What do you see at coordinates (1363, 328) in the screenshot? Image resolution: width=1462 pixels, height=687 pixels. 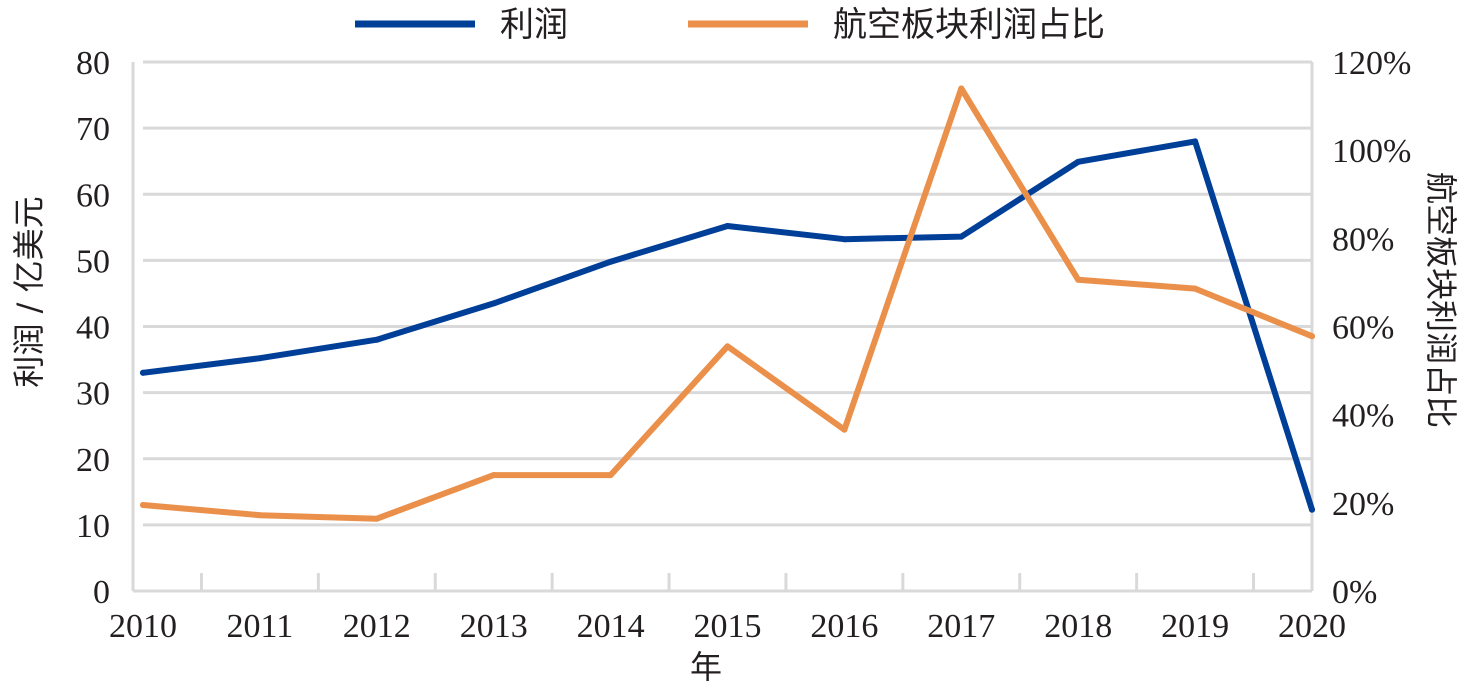 I see `y-tick-right: 60%` at bounding box center [1363, 328].